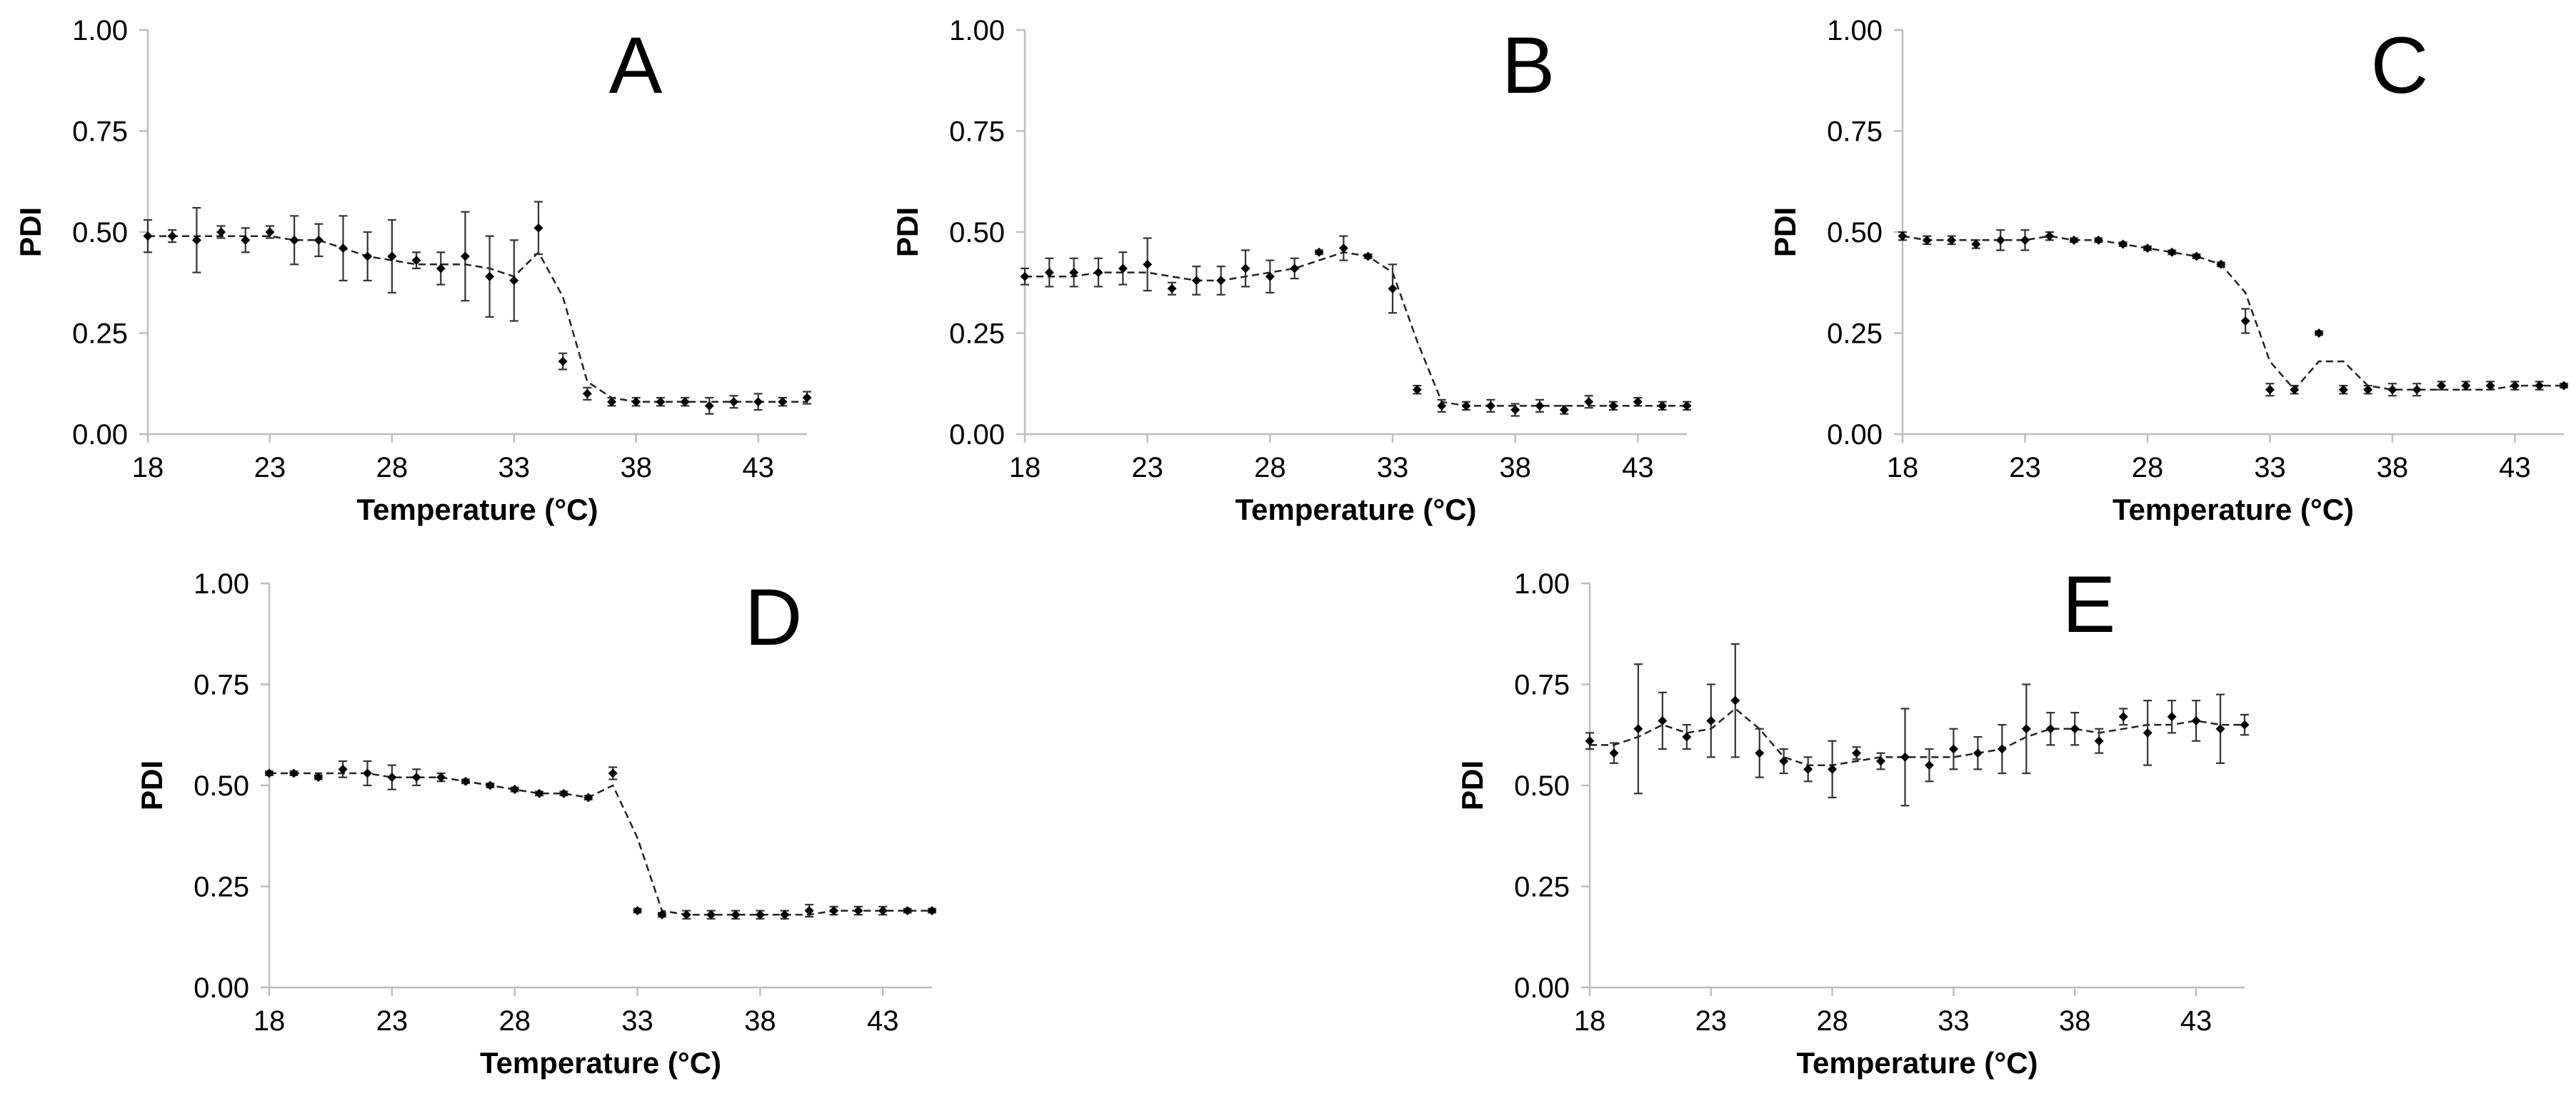 The width and height of the screenshot is (2576, 1111). What do you see at coordinates (1270, 467) in the screenshot?
I see `b-x-tick-label: 28` at bounding box center [1270, 467].